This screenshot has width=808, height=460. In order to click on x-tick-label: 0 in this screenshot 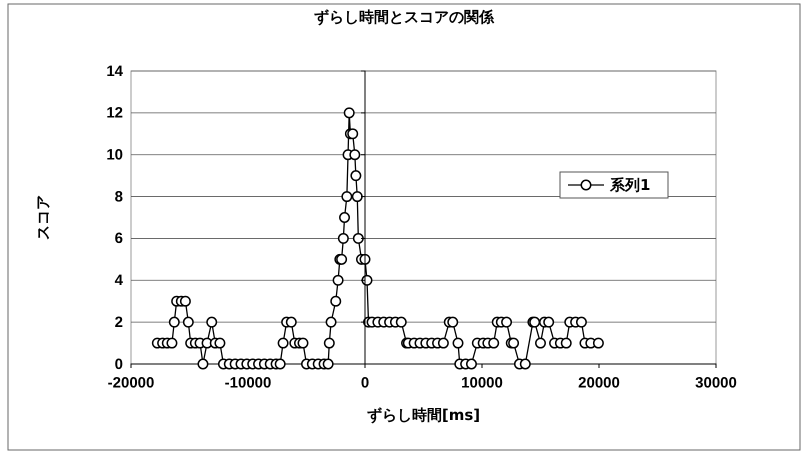, I will do `click(365, 383)`.